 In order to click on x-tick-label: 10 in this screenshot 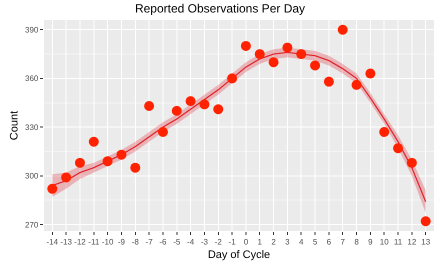, I will do `click(385, 242)`.